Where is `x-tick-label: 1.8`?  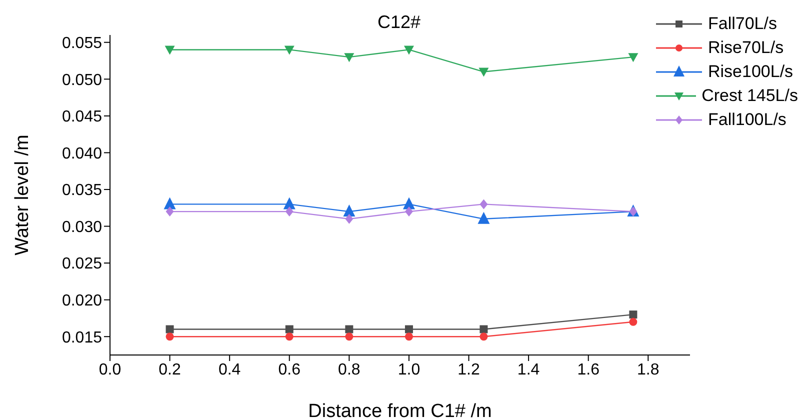
x-tick-label: 1.8 is located at coordinates (648, 369).